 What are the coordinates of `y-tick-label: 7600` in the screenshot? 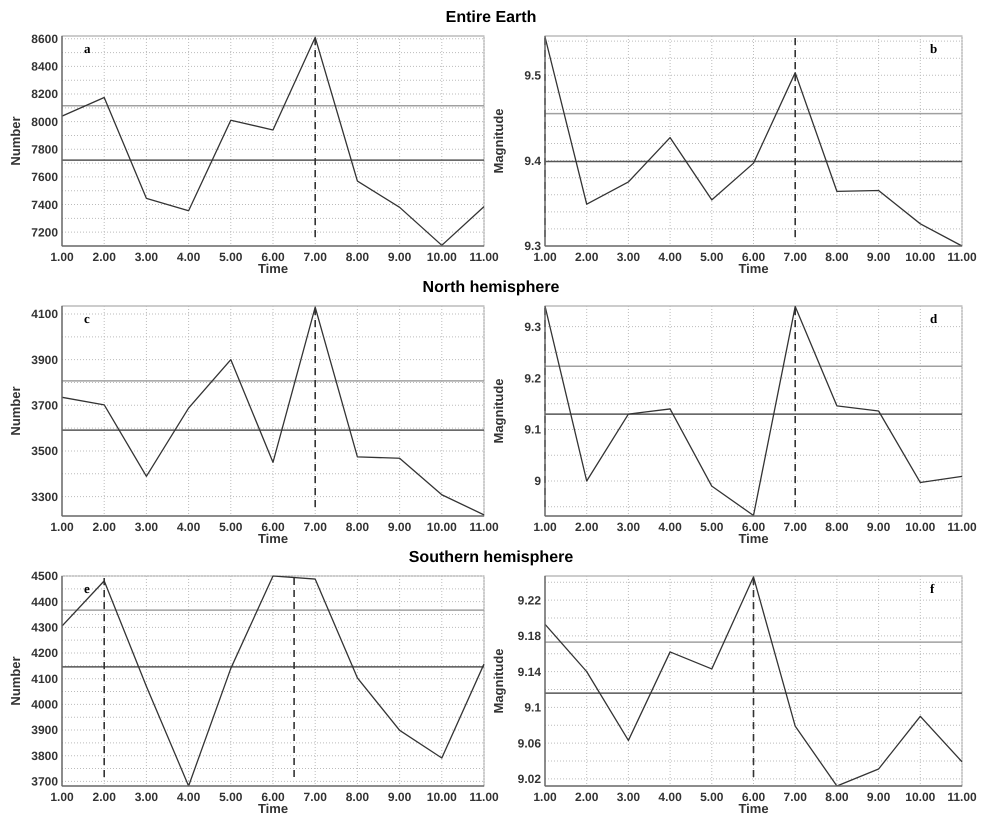 It's located at (44, 177).